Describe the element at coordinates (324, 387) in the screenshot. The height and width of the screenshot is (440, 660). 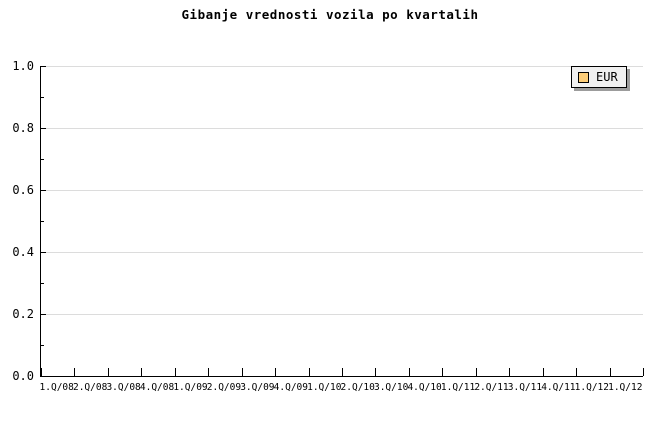
I see `x-tick-label: 1.Q/10` at that location.